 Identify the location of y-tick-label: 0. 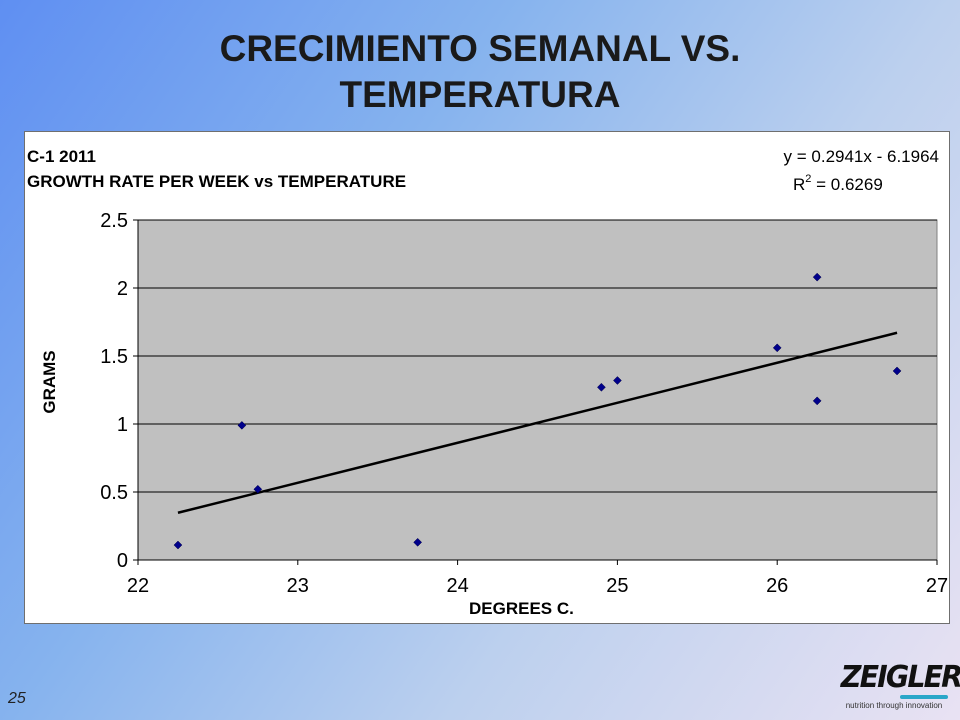
(122, 561).